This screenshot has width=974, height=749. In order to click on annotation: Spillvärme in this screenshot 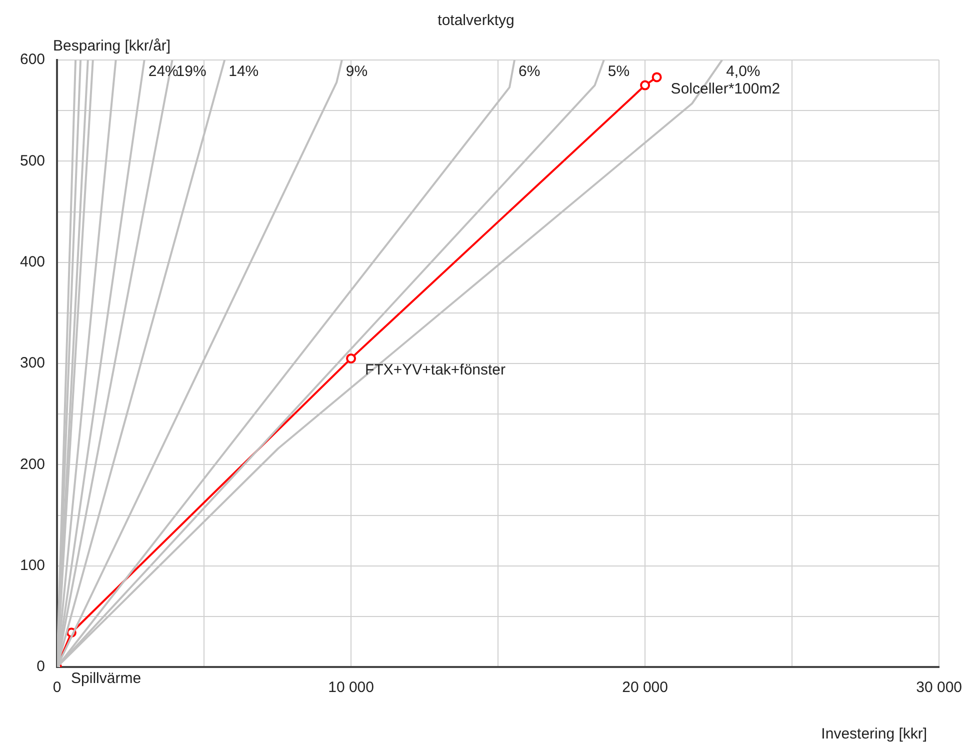, I will do `click(106, 679)`.